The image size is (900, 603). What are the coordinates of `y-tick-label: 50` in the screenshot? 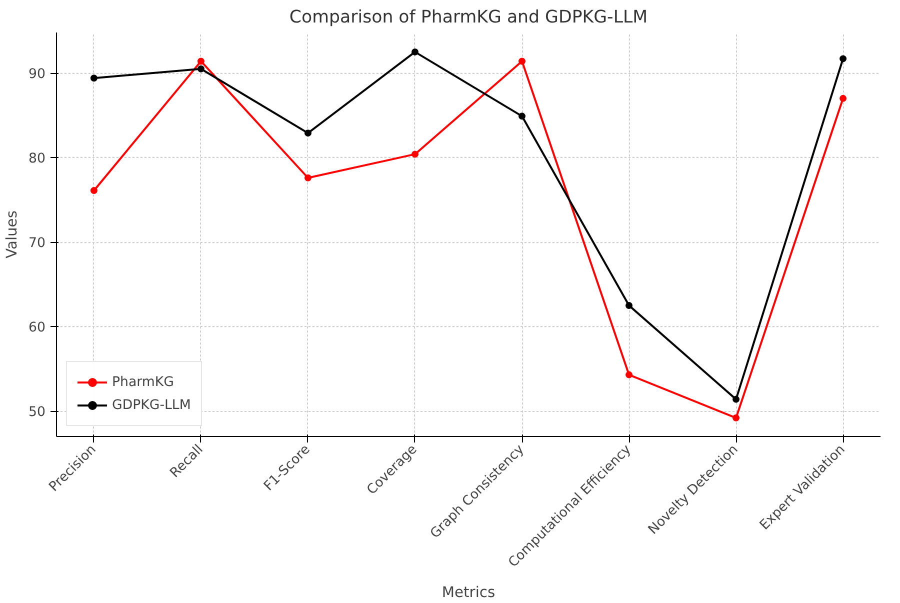 It's located at (37, 412).